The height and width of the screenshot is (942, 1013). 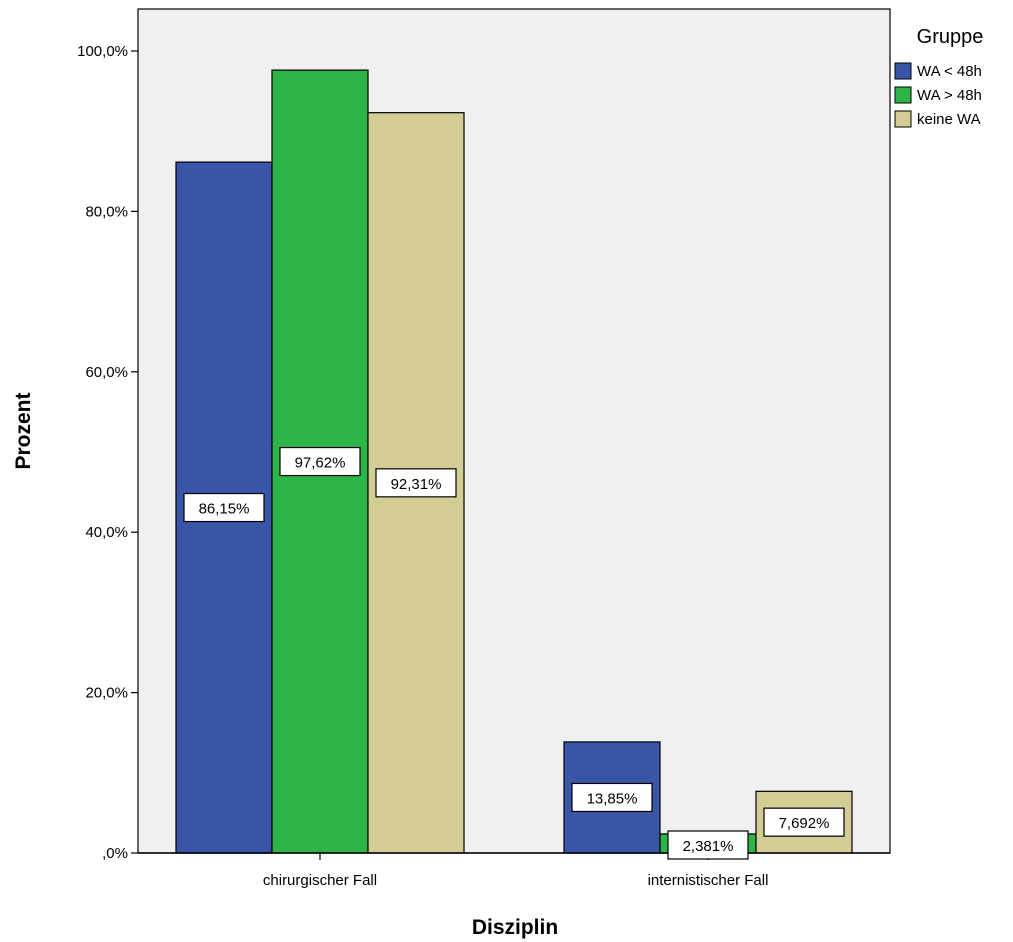 I want to click on data-label: 92,31%, so click(x=416, y=484).